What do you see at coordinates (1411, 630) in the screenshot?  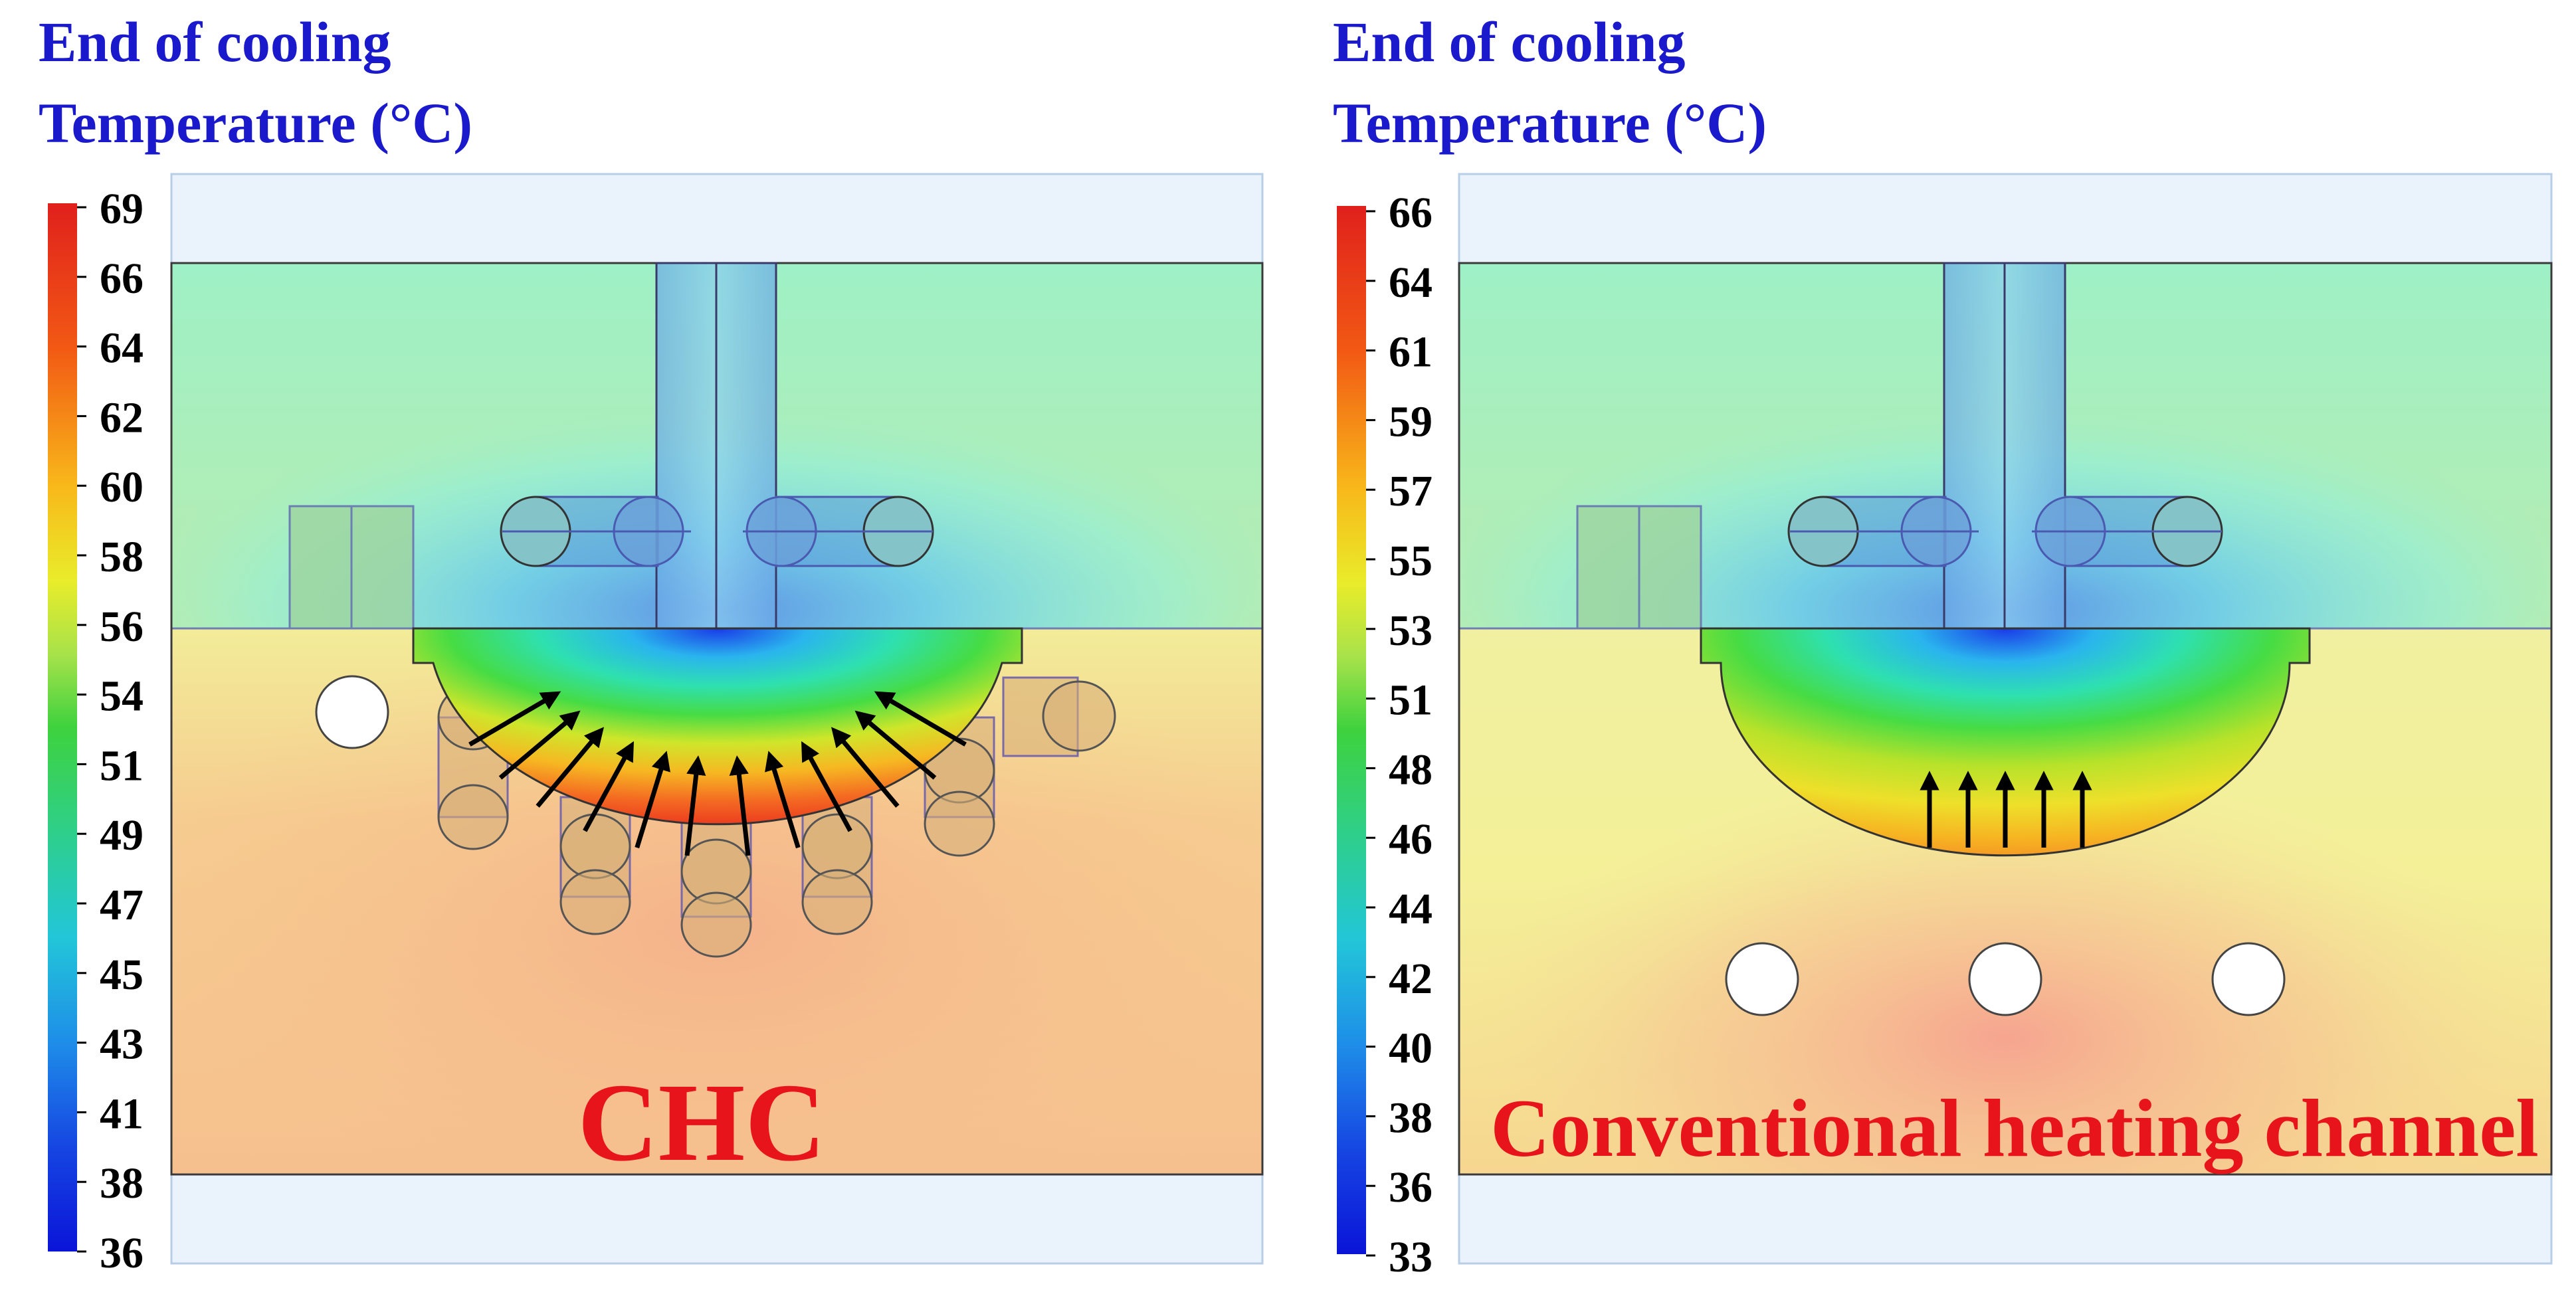 I see `scale-tick-label: 53` at bounding box center [1411, 630].